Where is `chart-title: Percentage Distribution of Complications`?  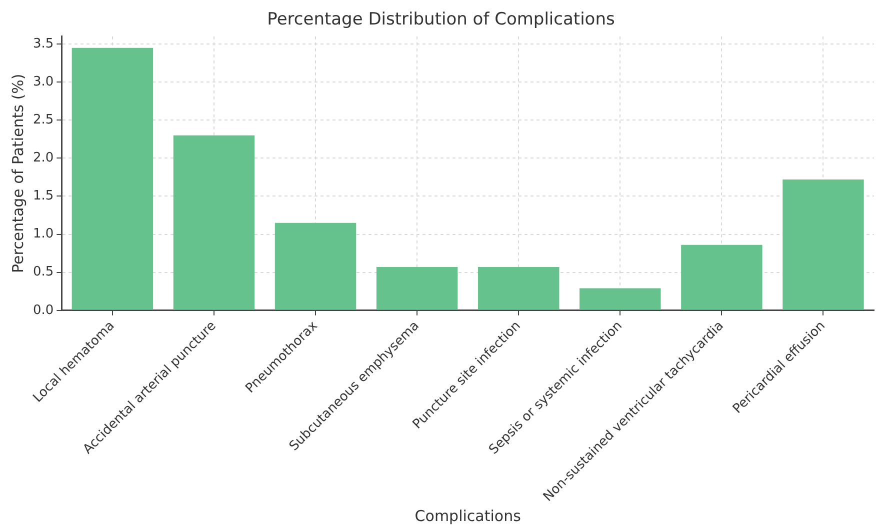
chart-title: Percentage Distribution of Complications is located at coordinates (441, 20).